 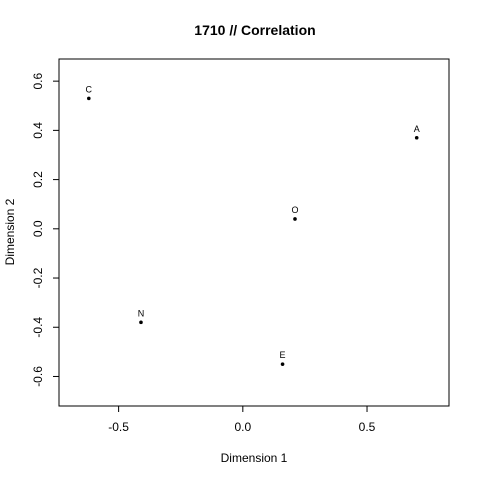 What do you see at coordinates (141, 313) in the screenshot?
I see `point-label-n: N` at bounding box center [141, 313].